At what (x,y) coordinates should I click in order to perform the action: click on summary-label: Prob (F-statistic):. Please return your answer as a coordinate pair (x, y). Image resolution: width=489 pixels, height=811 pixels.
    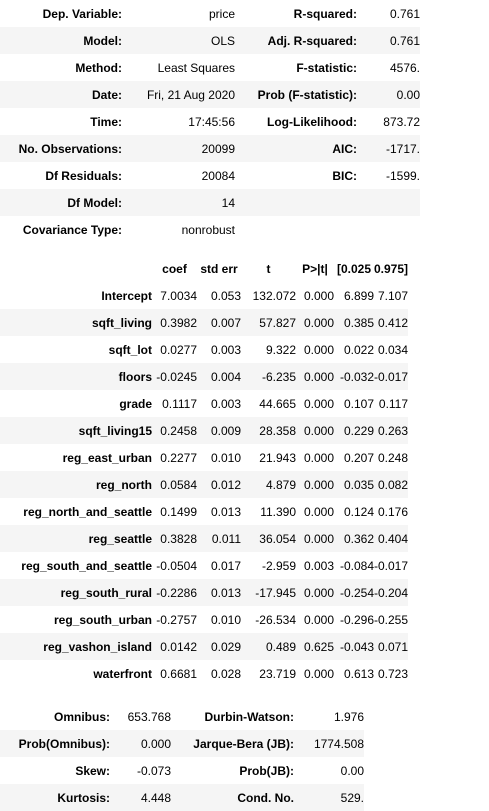
    Looking at the image, I should click on (296, 94).